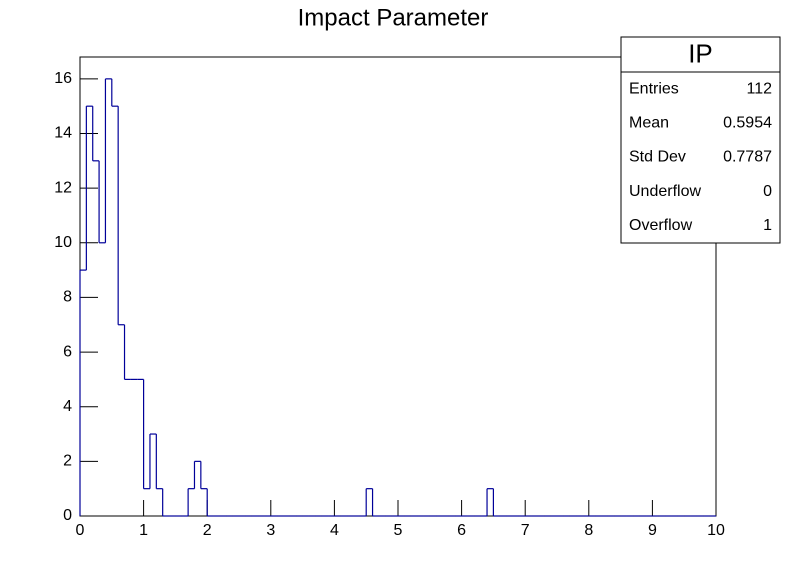 This screenshot has height=572, width=796. What do you see at coordinates (747, 157) in the screenshot?
I see `stats-value: 0.7787` at bounding box center [747, 157].